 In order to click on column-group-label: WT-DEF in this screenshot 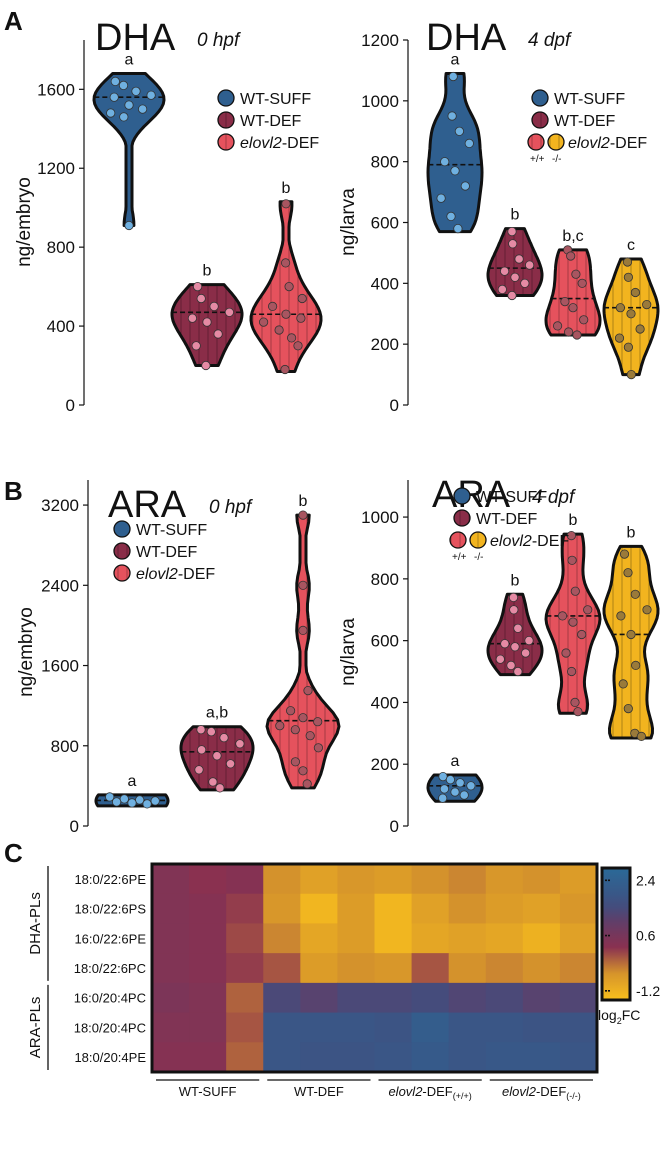, I will do `click(319, 1091)`.